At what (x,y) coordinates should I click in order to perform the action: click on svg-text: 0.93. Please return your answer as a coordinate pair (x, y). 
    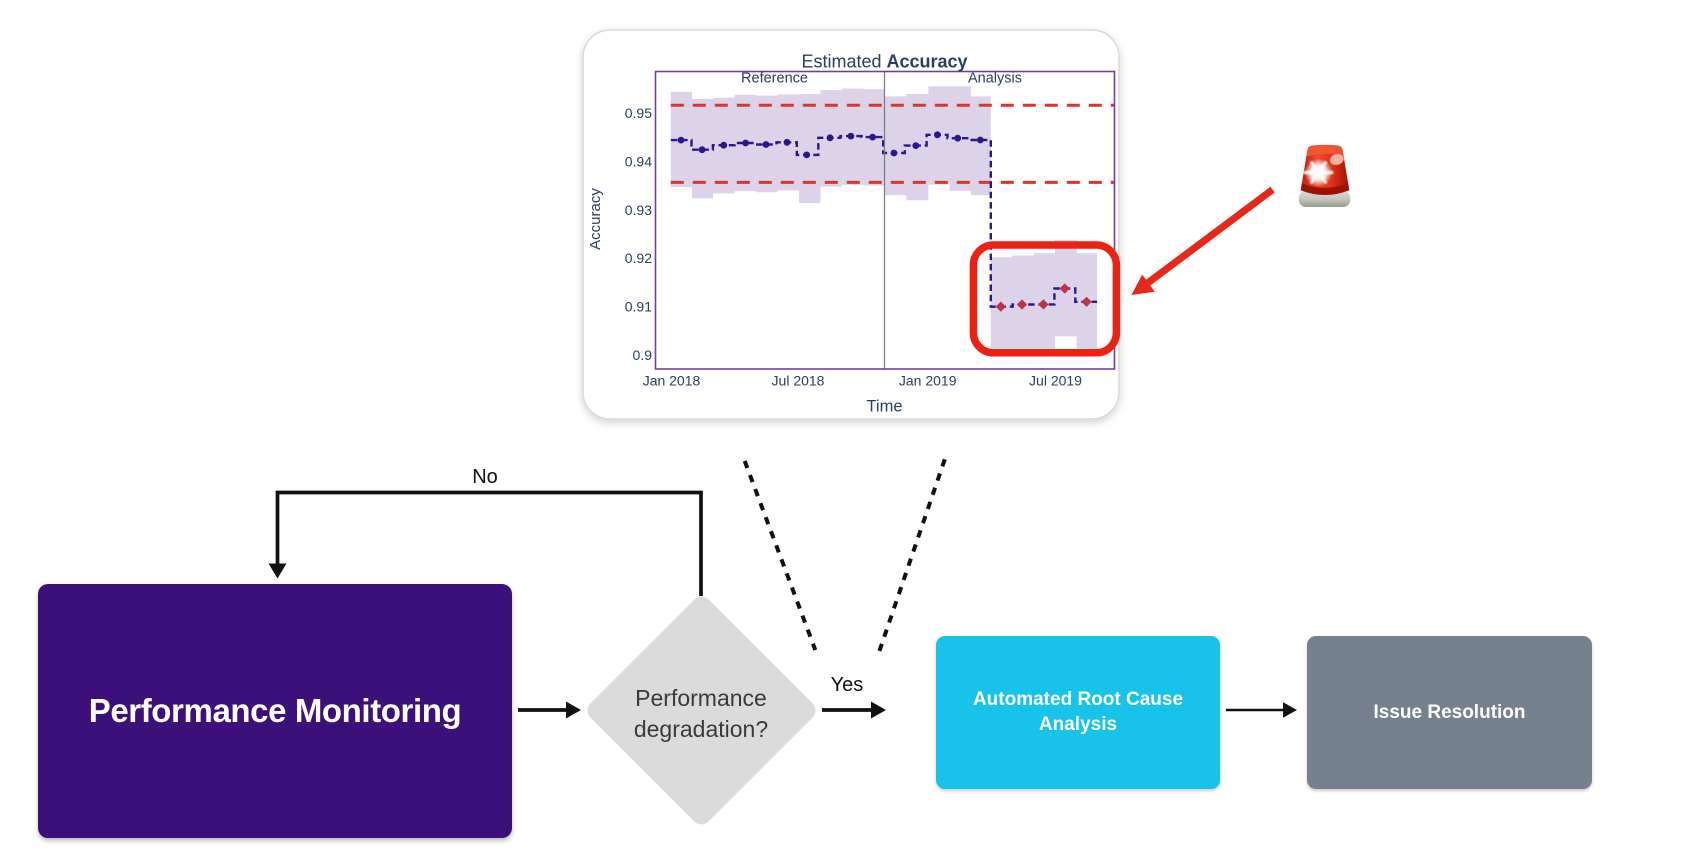
    Looking at the image, I should click on (638, 210).